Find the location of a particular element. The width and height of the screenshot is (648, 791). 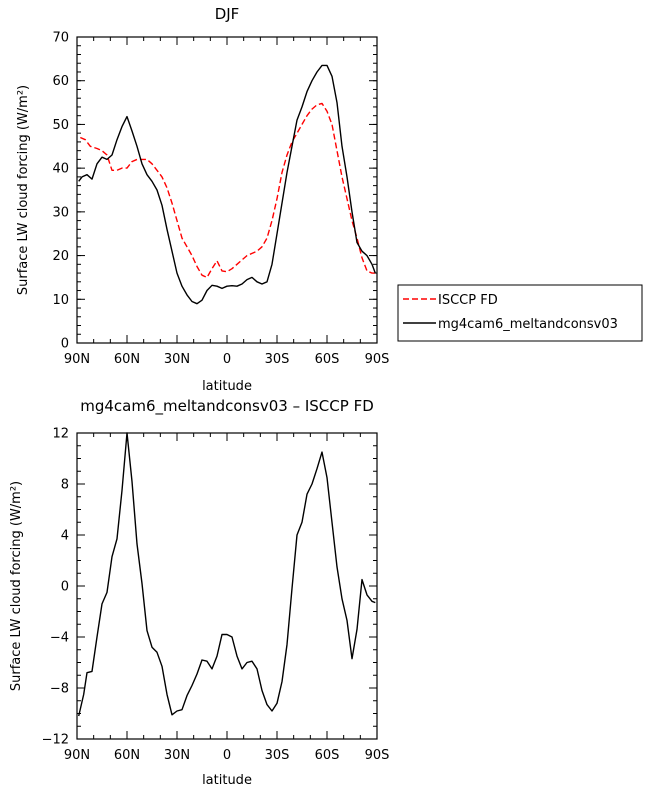

y-tick-label: 10 is located at coordinates (60, 300).